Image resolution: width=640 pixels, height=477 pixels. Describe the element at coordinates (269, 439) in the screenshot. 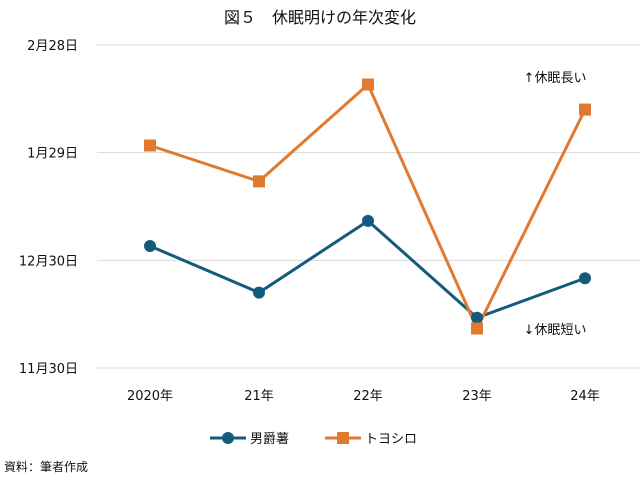

I see `legend-label: 男爵薯` at that location.